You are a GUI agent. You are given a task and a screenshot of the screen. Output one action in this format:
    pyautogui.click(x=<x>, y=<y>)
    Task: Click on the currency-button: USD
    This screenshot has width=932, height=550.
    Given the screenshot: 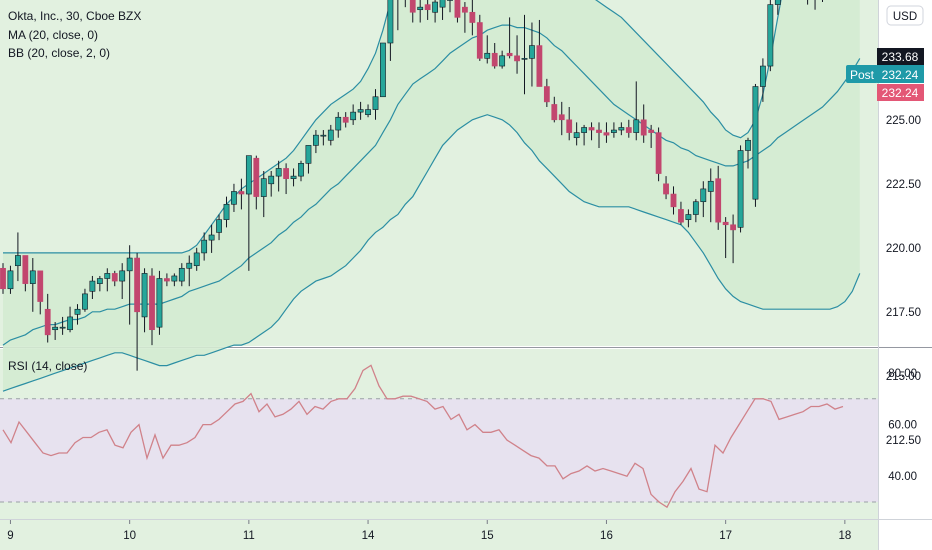 What is the action you would take?
    pyautogui.click(x=905, y=15)
    